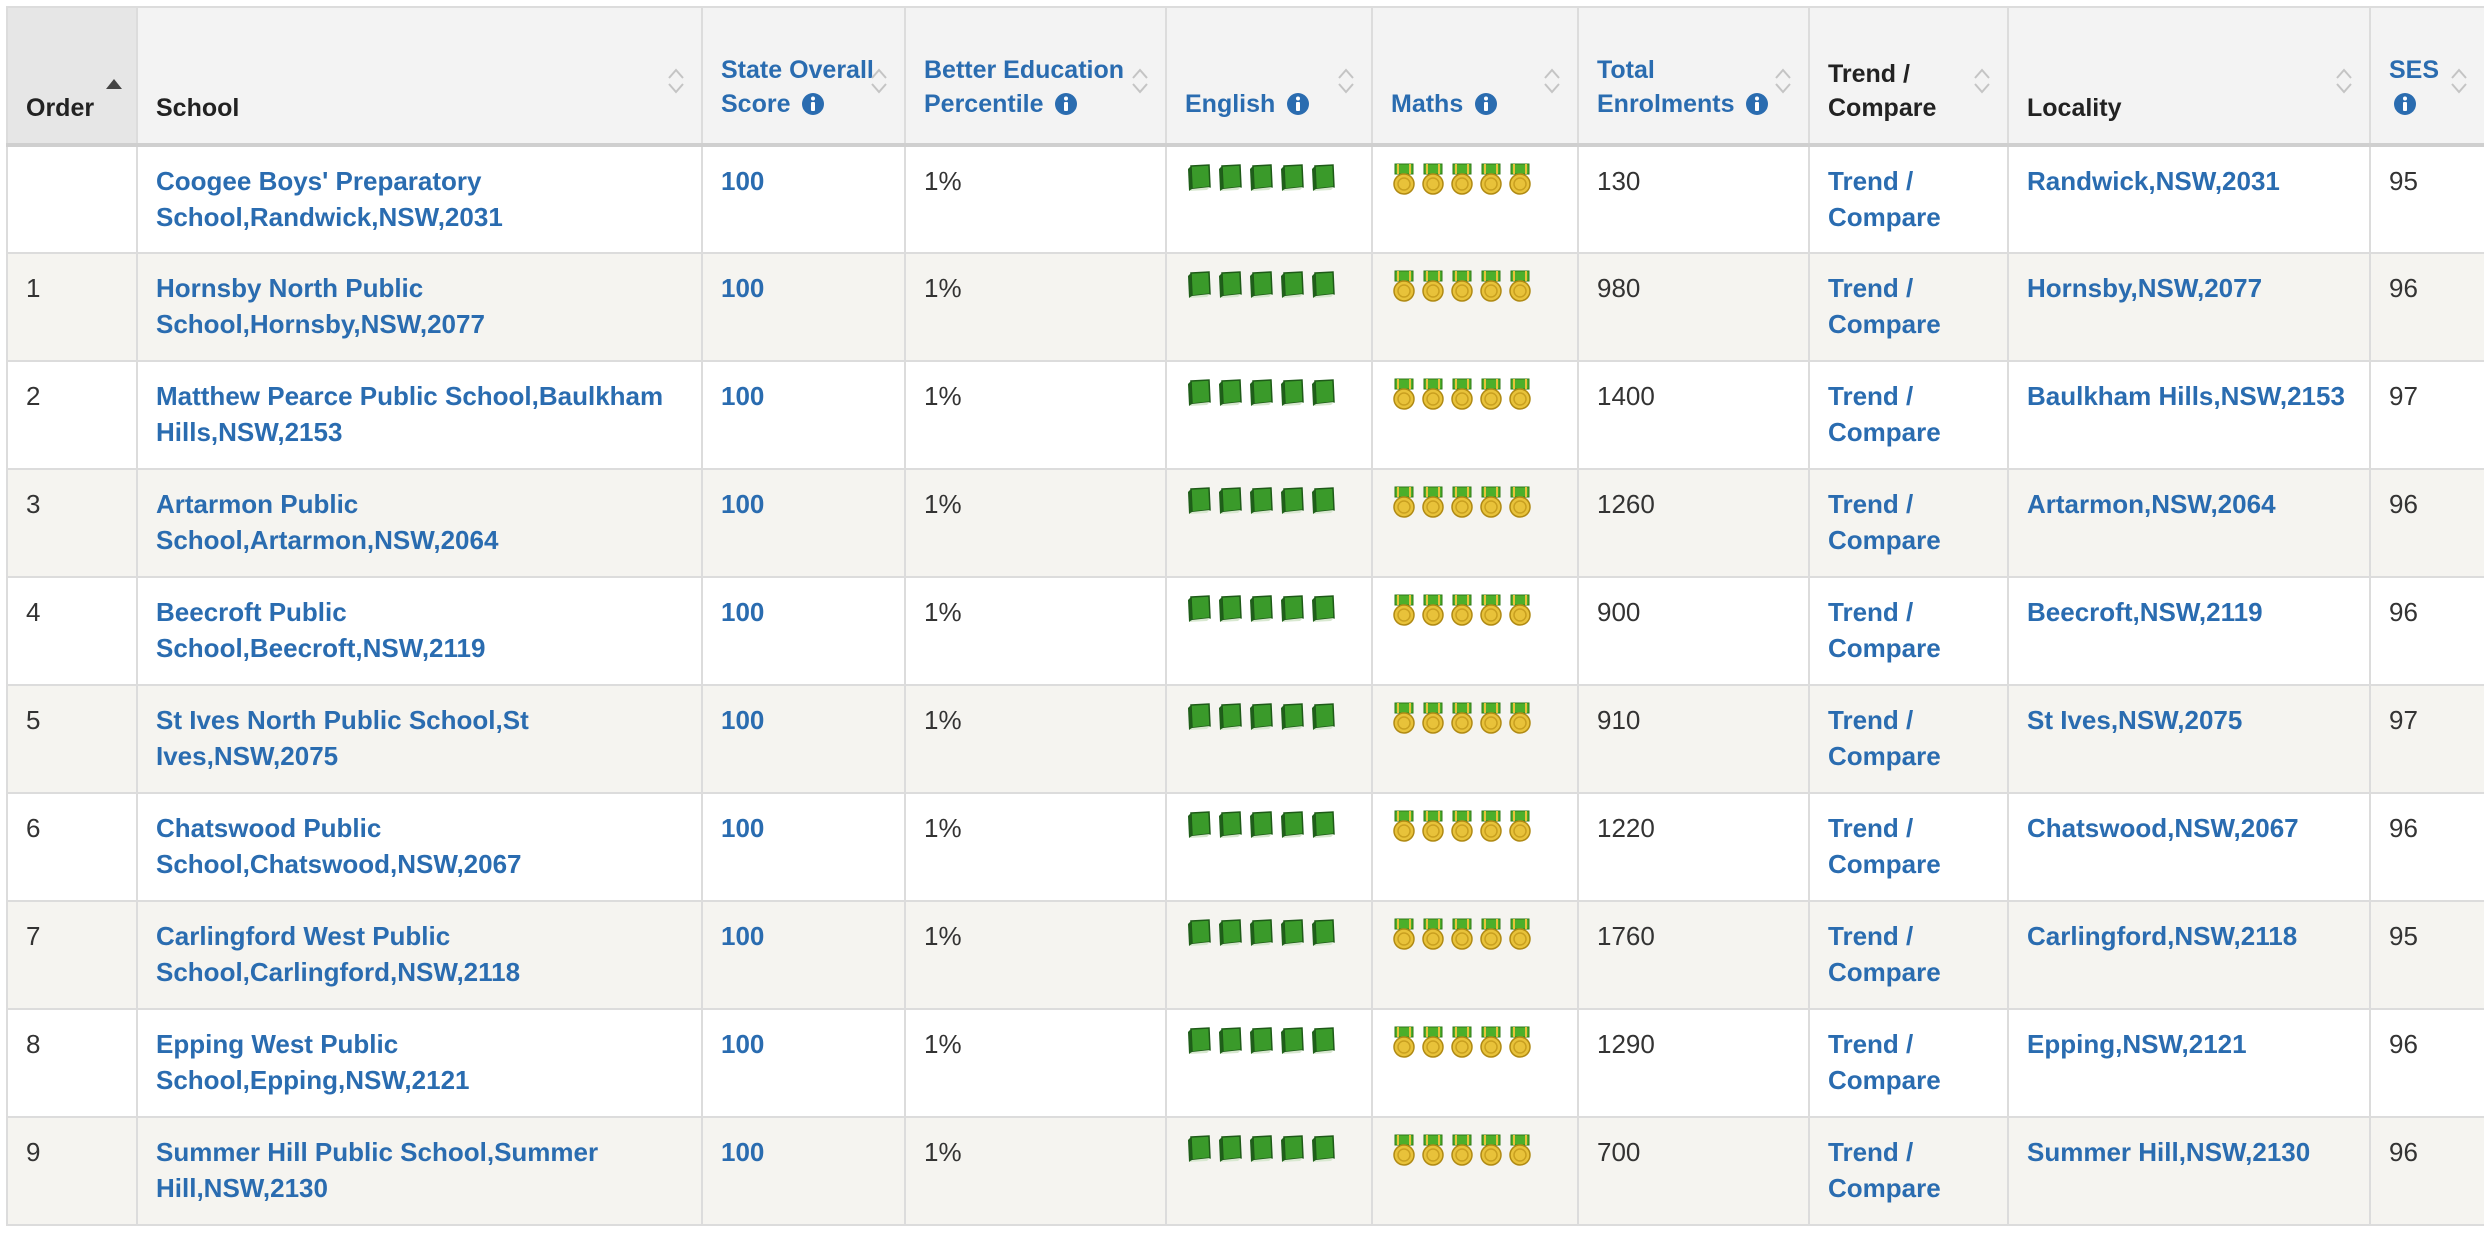 The width and height of the screenshot is (2484, 1236). Describe the element at coordinates (2137, 1044) in the screenshot. I see `locality-link: Epping,NSW,2121` at that location.